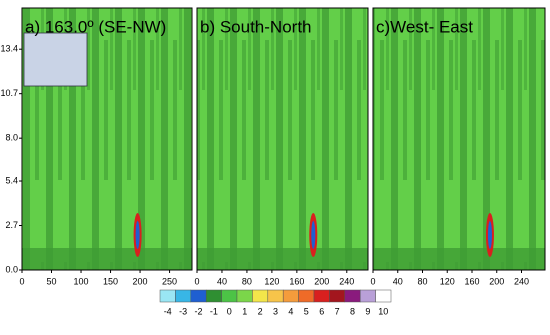 This screenshot has height=335, width=550. I want to click on y-tick-label: 2.7, so click(11, 225).